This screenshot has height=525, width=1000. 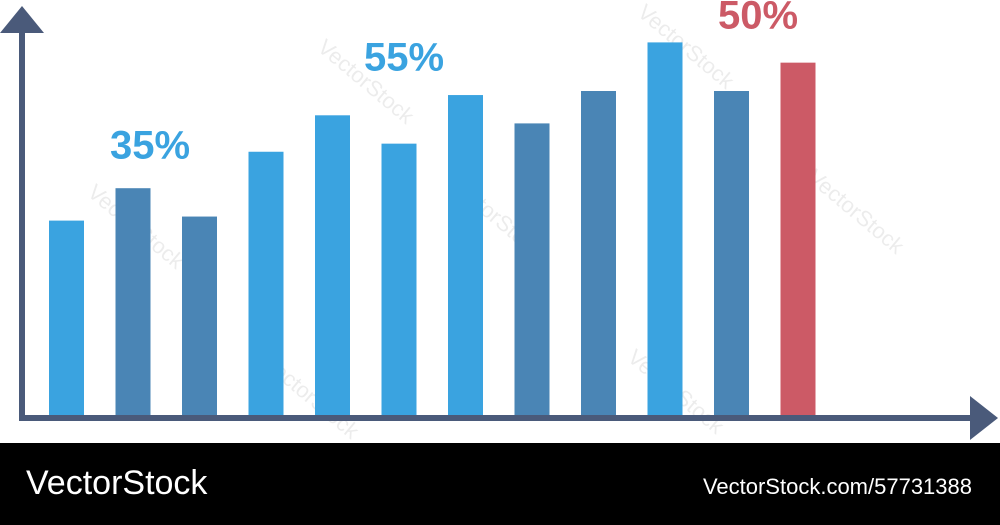 I want to click on annotation: 55%, so click(x=404, y=58).